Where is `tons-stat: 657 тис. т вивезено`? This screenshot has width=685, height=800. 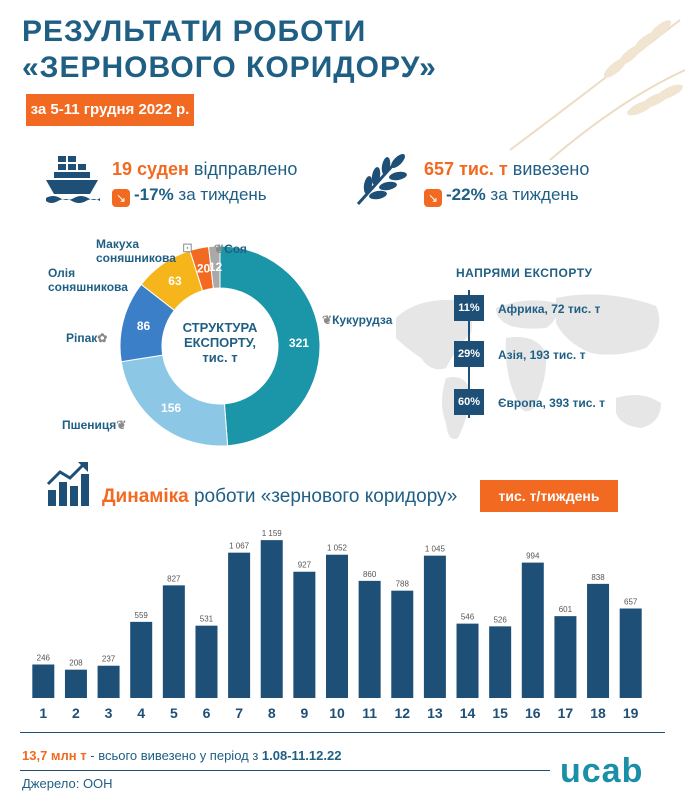
tons-stat: 657 тис. т вивезено is located at coordinates (506, 169).